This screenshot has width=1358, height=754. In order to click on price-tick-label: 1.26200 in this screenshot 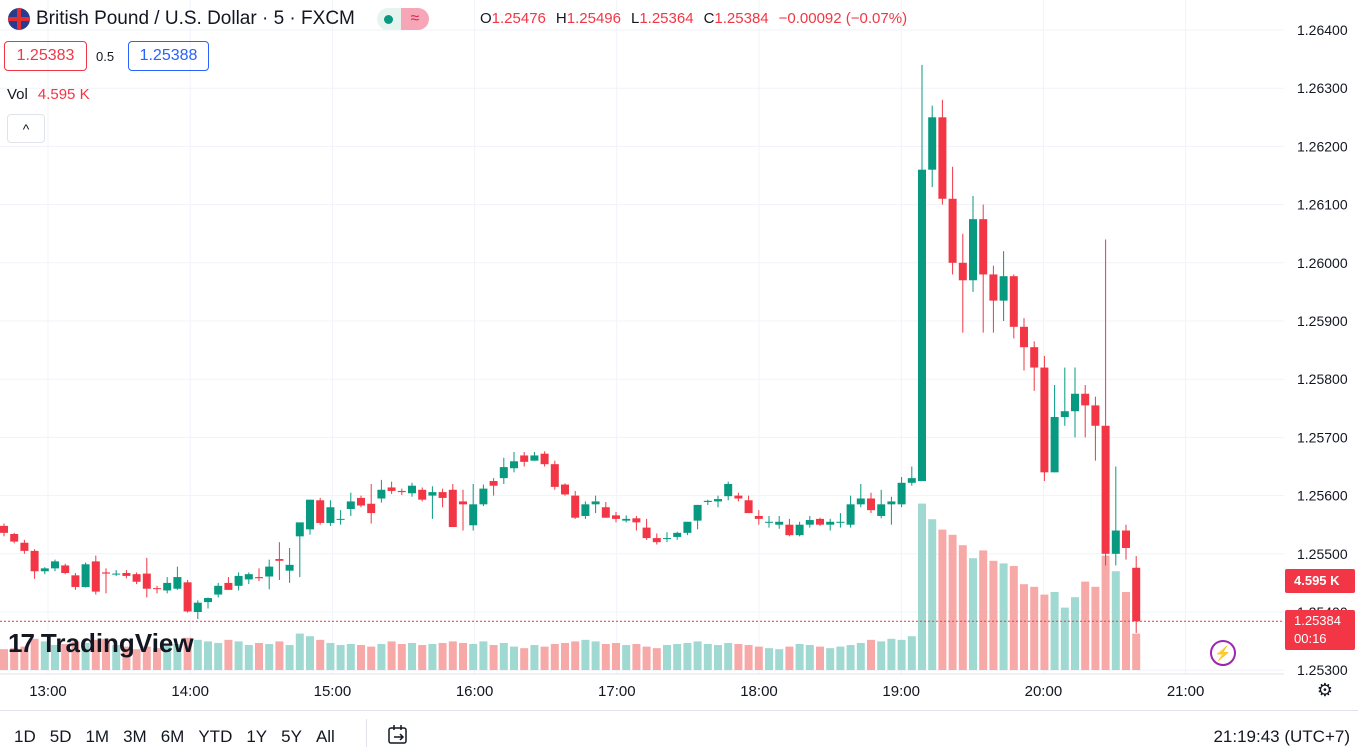, I will do `click(1322, 146)`.